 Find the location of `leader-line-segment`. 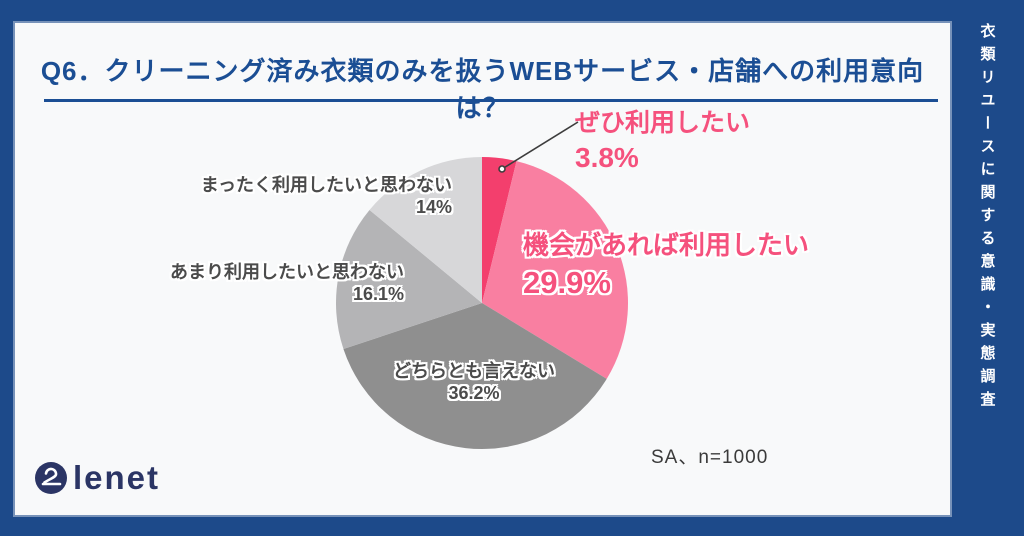

leader-line-segment is located at coordinates (540, 145).